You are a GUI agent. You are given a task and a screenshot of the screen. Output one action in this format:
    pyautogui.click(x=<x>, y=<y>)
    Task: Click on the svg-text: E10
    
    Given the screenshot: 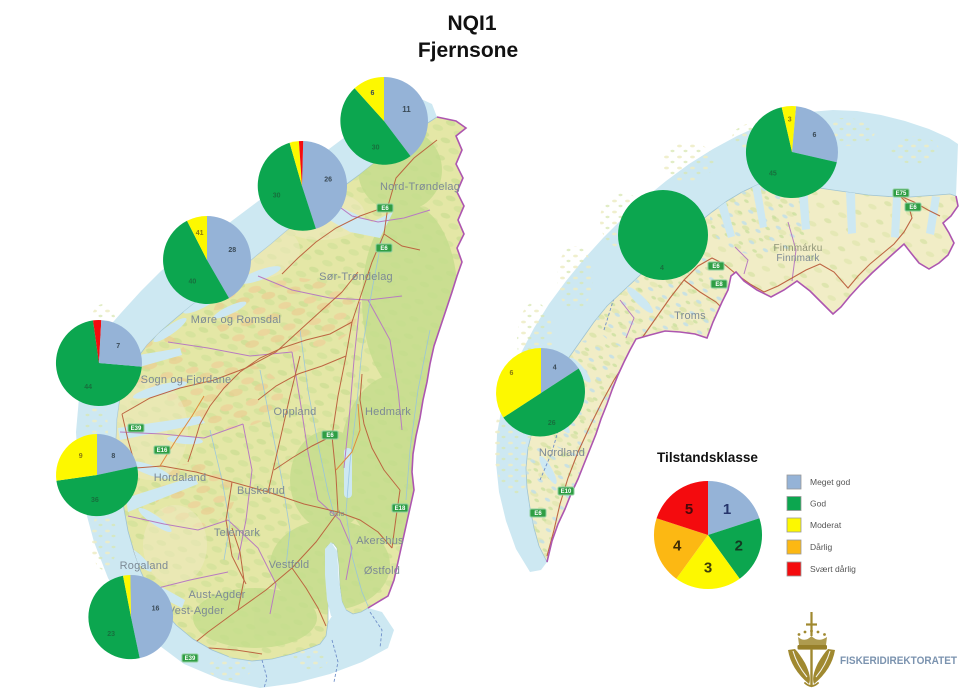 What is the action you would take?
    pyautogui.click(x=566, y=492)
    